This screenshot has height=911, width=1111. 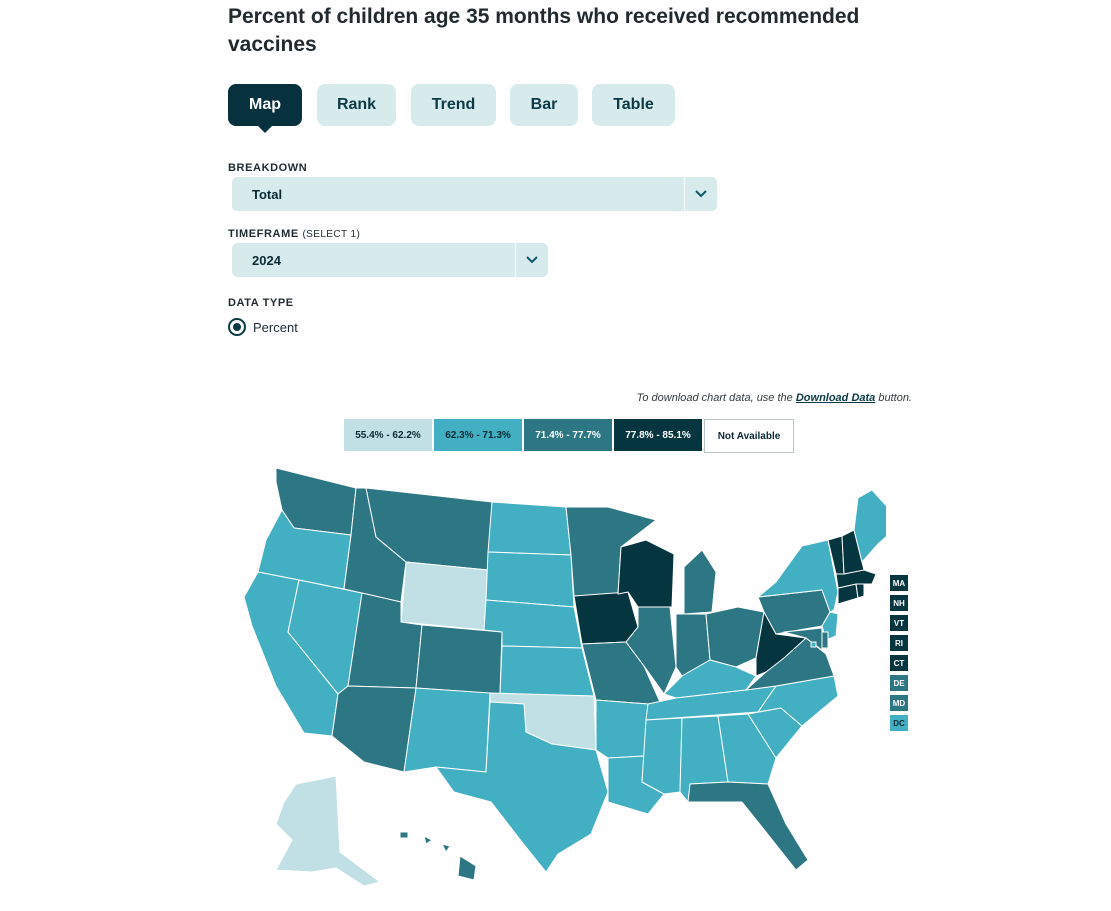 I want to click on timeframe-value: 2024, so click(x=266, y=260).